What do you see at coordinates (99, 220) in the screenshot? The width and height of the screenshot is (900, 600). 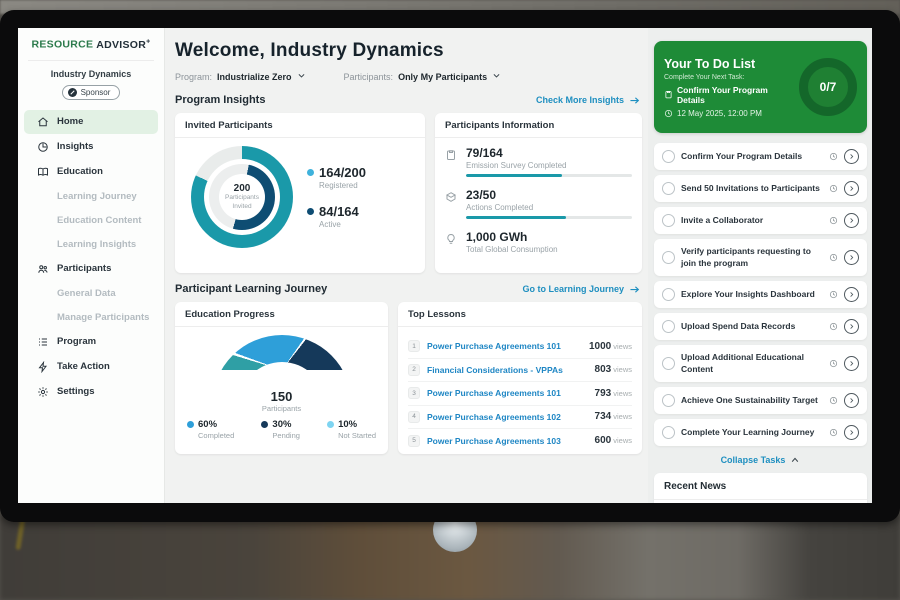 I see `sidebar-item-label: Education Content` at bounding box center [99, 220].